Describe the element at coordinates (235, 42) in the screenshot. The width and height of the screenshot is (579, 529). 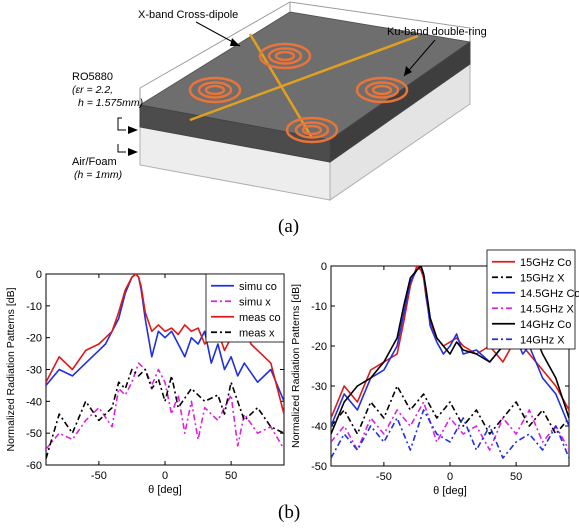
I see `arrowhead-cross-dipole` at that location.